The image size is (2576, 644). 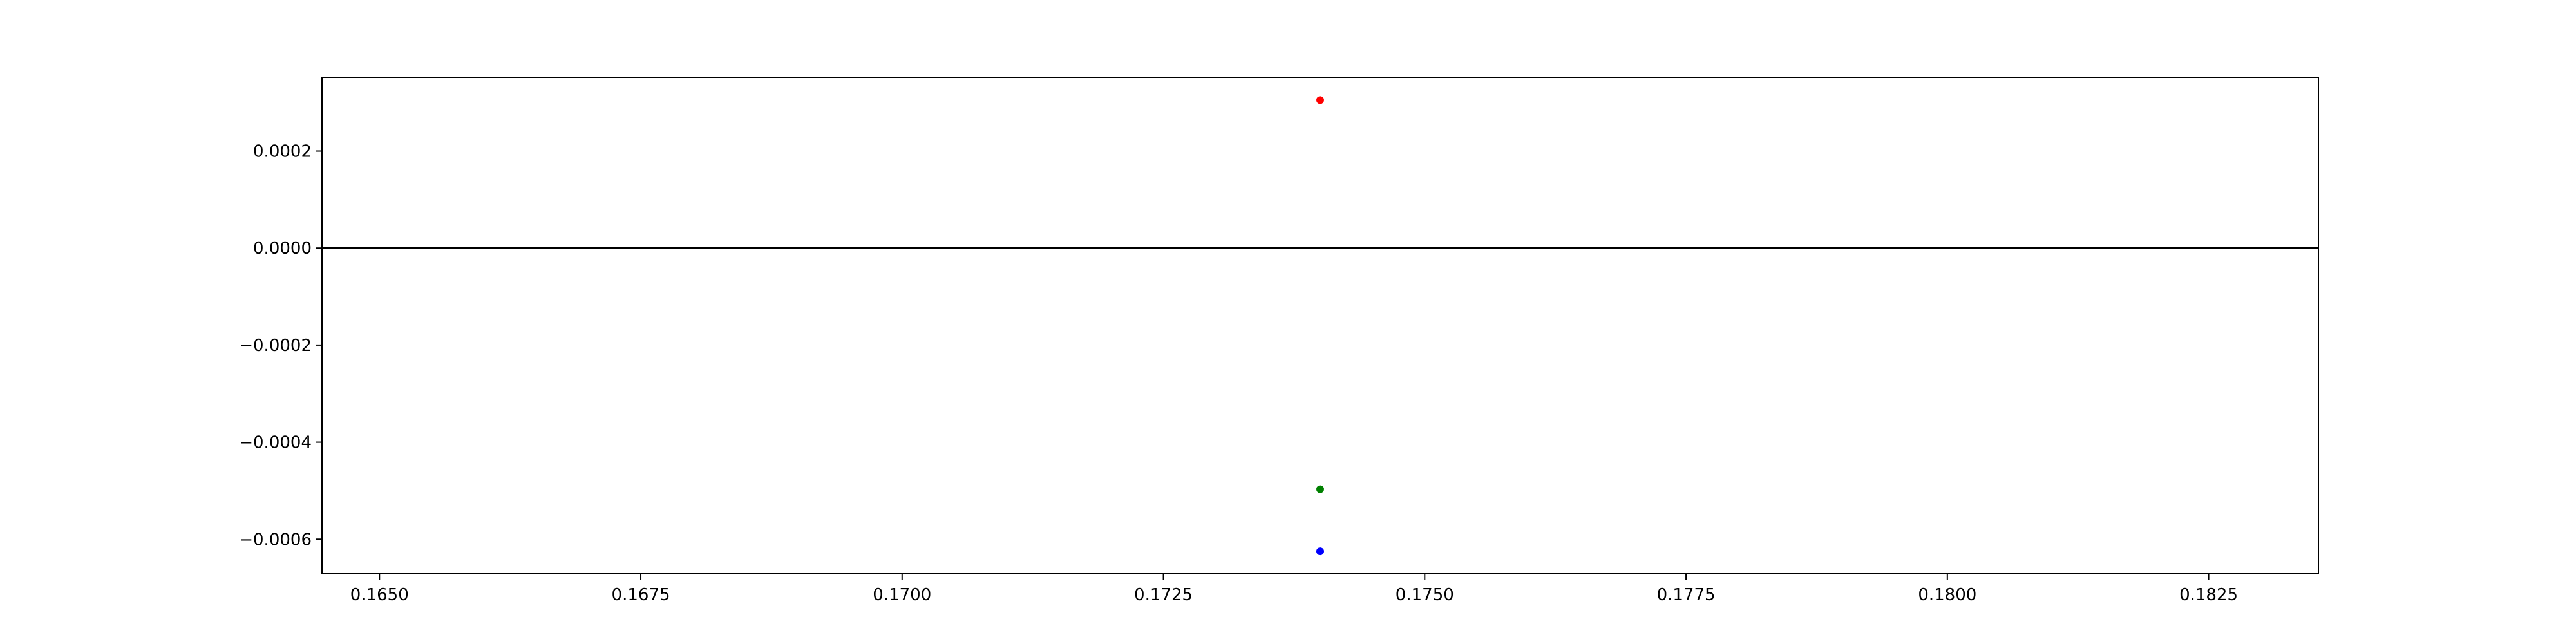 I want to click on x-tick-label: 0.1675, so click(x=641, y=595).